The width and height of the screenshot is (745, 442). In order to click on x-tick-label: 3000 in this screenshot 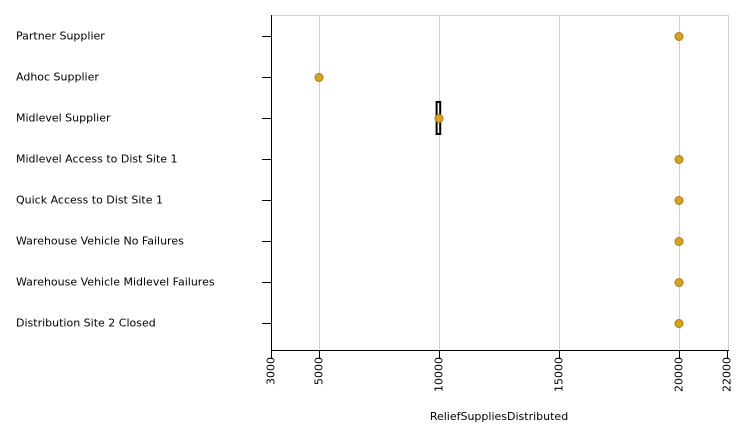, I will do `click(271, 371)`.